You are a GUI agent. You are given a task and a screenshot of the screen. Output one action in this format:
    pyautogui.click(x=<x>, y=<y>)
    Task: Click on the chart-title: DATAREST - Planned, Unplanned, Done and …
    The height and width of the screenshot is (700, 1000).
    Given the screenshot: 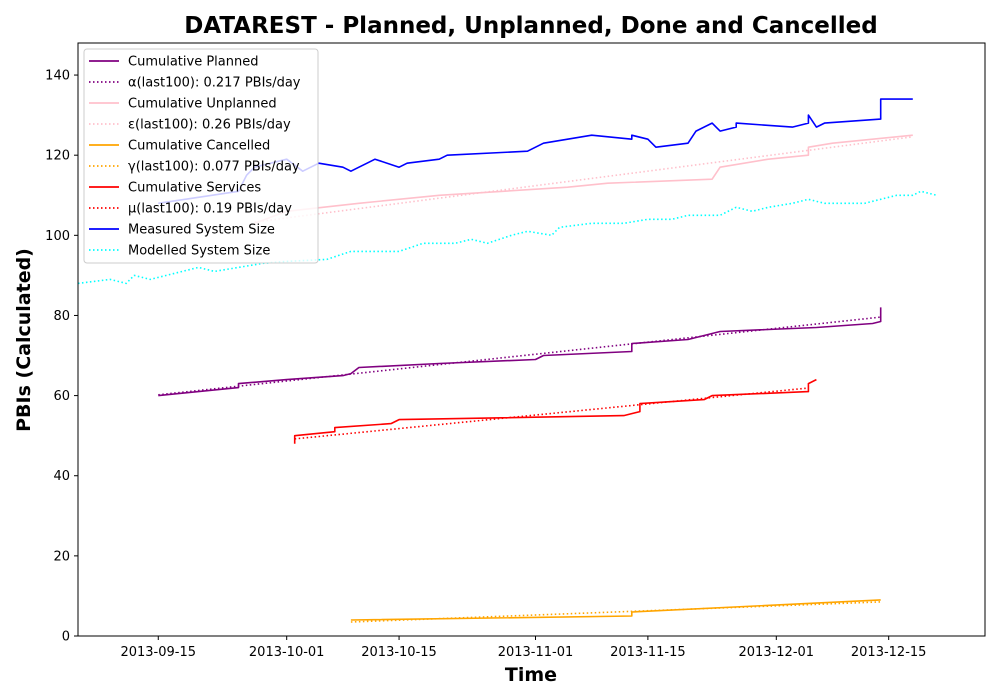 What is the action you would take?
    pyautogui.click(x=530, y=26)
    